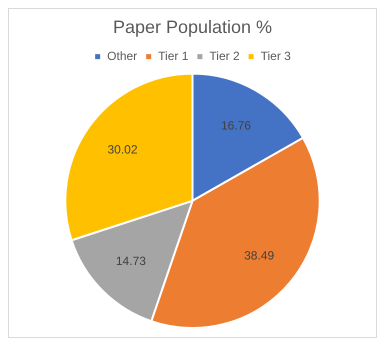 Image resolution: width=385 pixels, height=346 pixels. What do you see at coordinates (173, 55) in the screenshot?
I see `legend-label: Tier 1` at bounding box center [173, 55].